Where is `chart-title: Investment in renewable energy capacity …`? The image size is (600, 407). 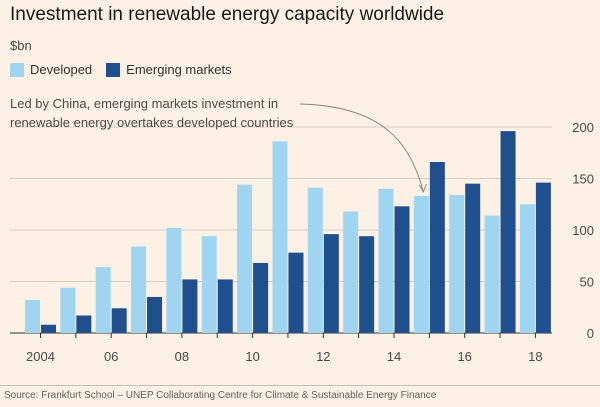
chart-title: Investment in renewable energy capacity … is located at coordinates (227, 14).